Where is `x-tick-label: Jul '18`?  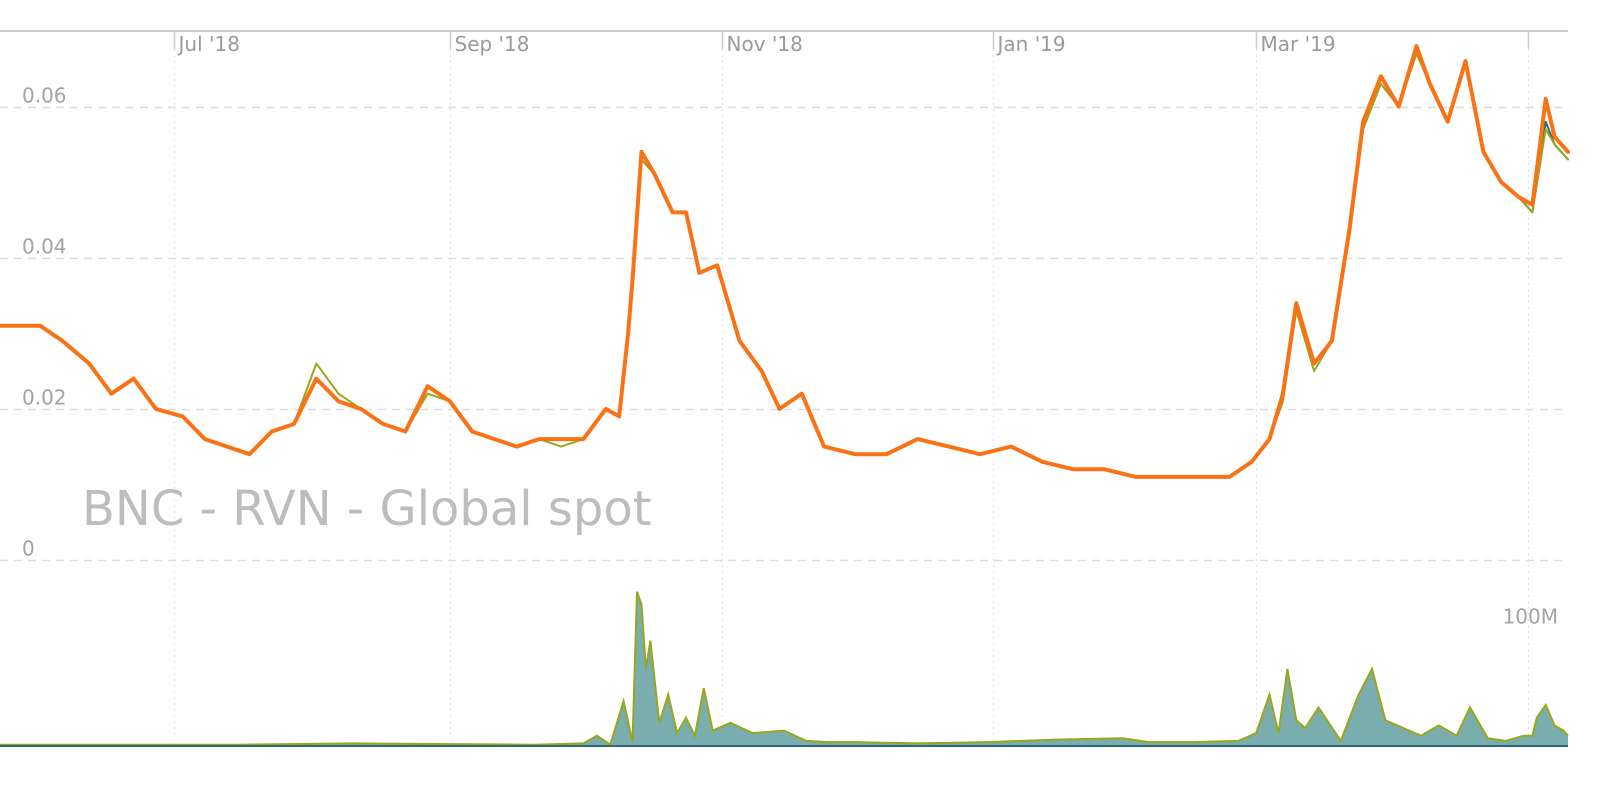
x-tick-label: Jul '18 is located at coordinates (208, 44).